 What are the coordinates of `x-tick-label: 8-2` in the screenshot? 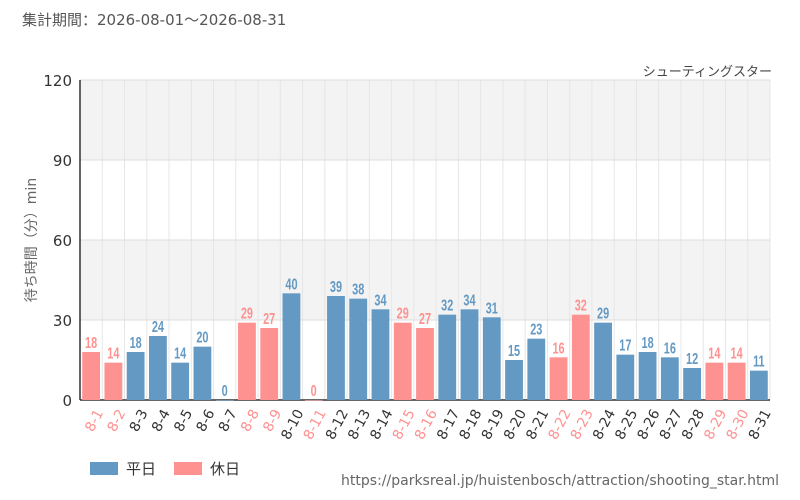 It's located at (117, 421).